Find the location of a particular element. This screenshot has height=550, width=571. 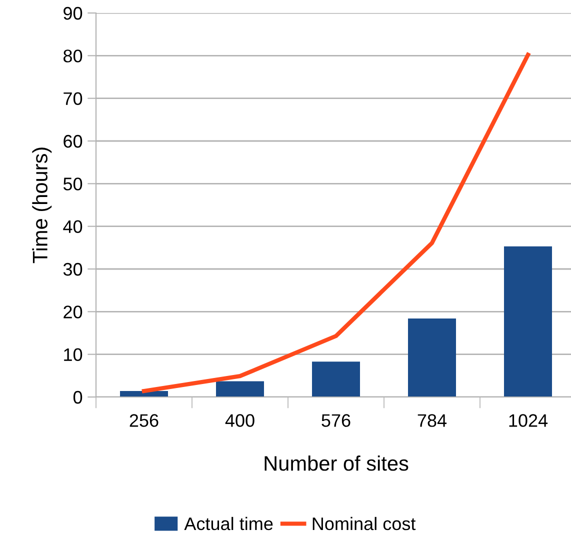

y-tick-label: 50 is located at coordinates (72, 184).